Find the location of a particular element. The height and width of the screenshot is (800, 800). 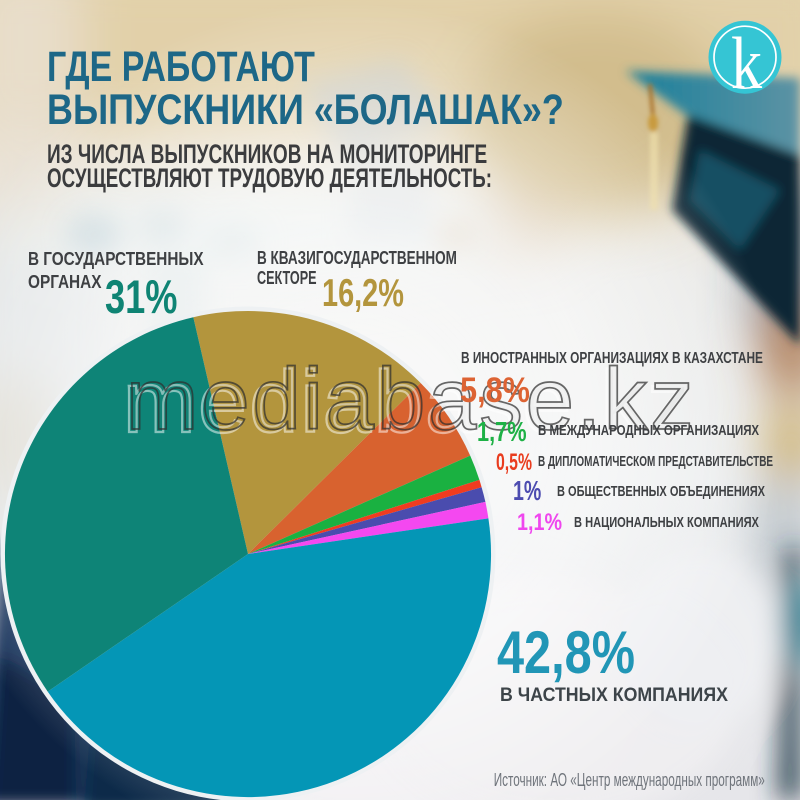

svg-text: k is located at coordinates (747, 58).